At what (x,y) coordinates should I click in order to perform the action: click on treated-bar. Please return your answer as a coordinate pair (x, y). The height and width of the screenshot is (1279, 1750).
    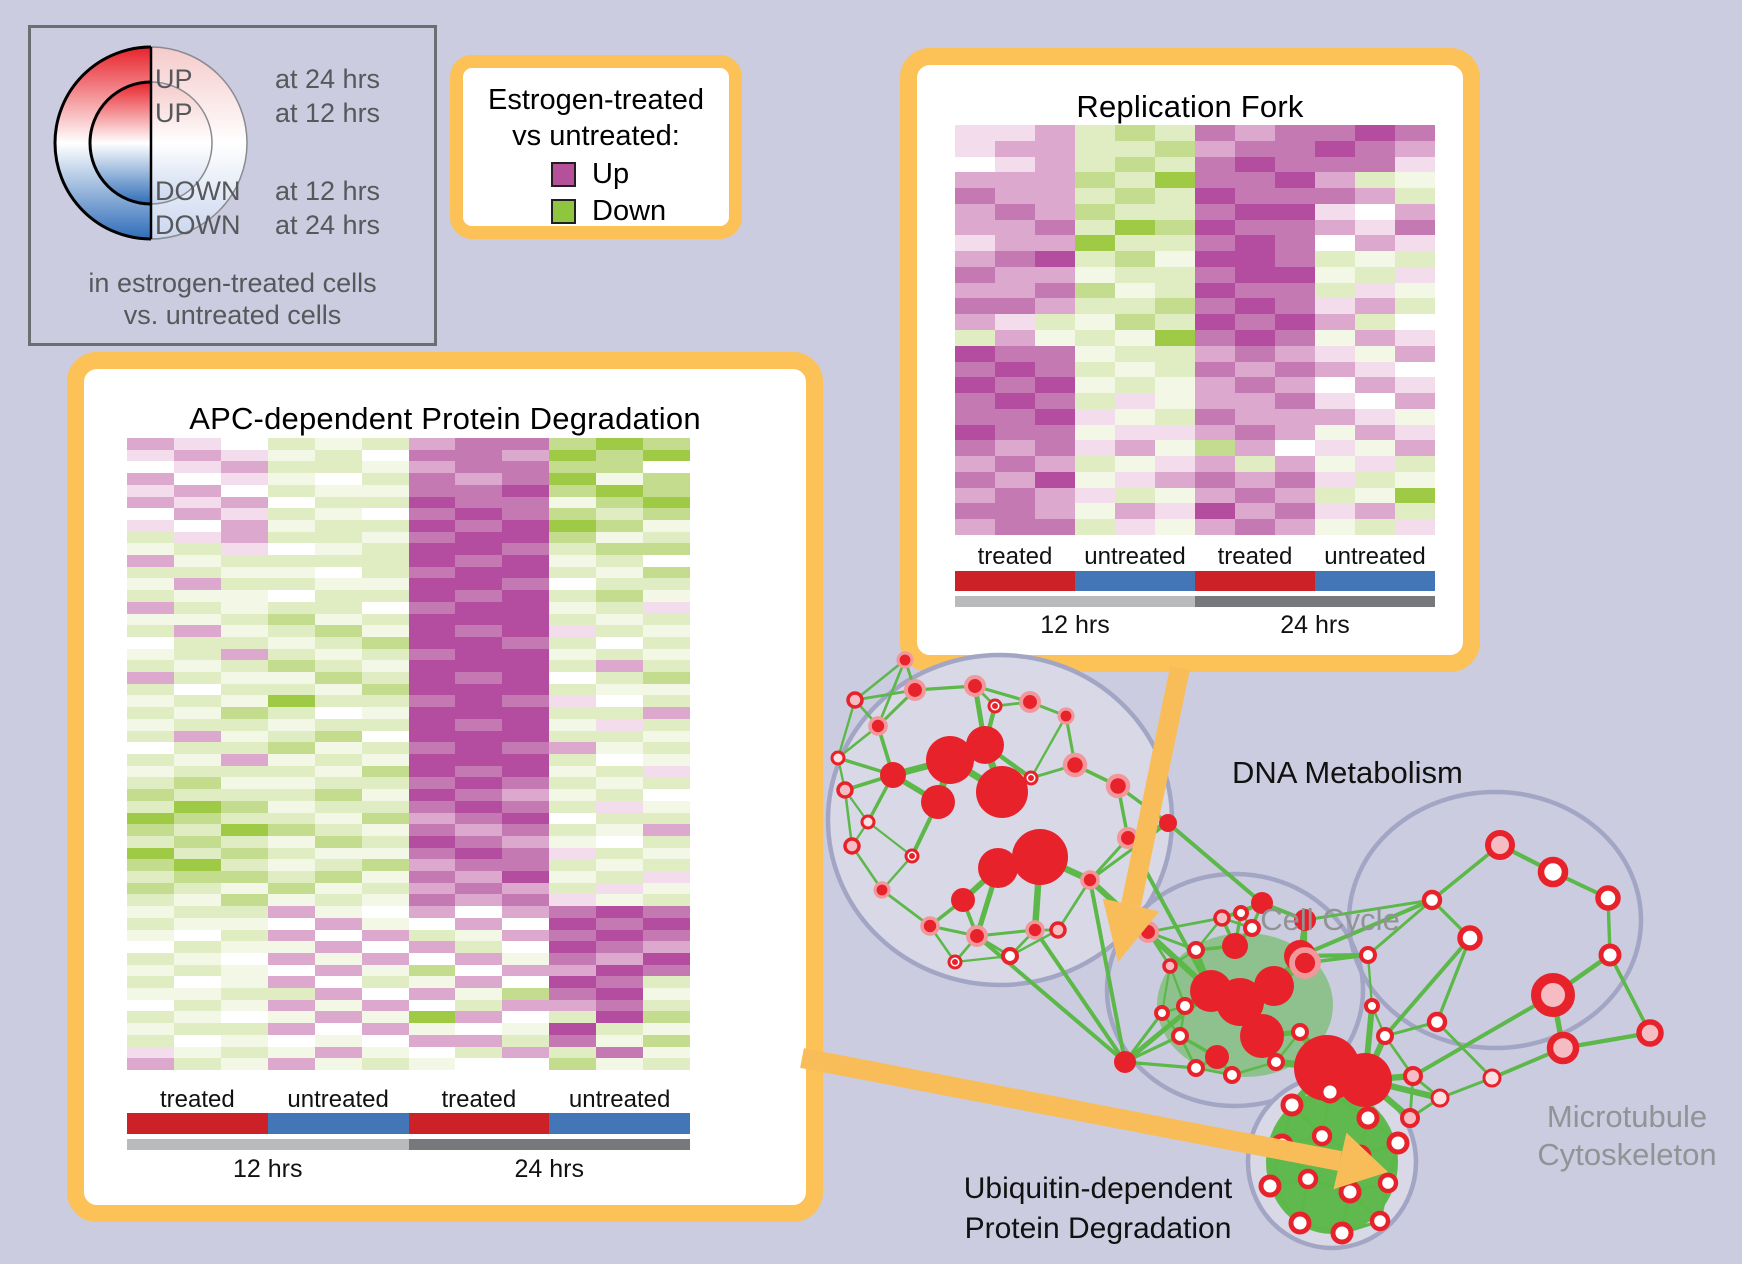
    Looking at the image, I should click on (1015, 581).